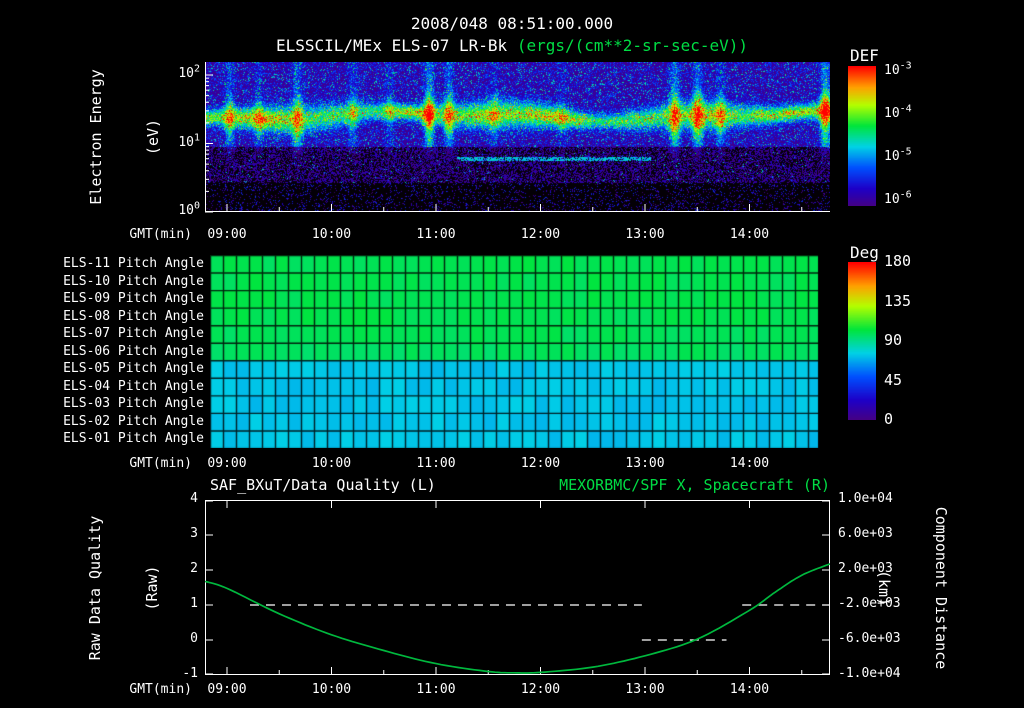 Image resolution: width=1024 pixels, height=708 pixels. What do you see at coordinates (133, 351) in the screenshot?
I see `pitch-row-label: ELS-06 Pitch Angle` at bounding box center [133, 351].